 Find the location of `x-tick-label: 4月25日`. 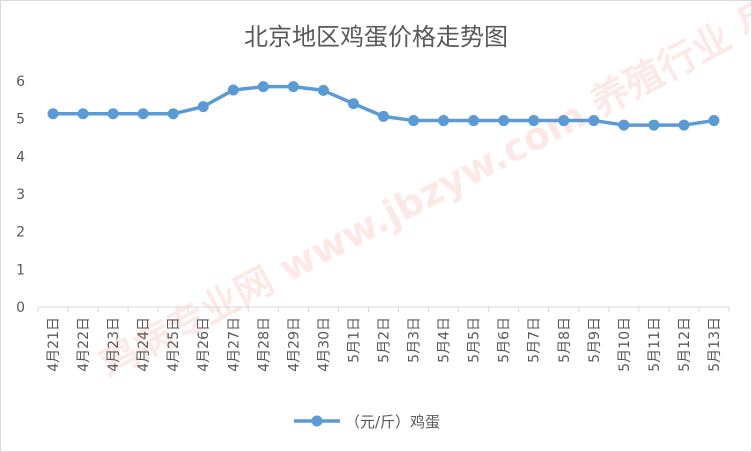

x-tick-label: 4月25日 is located at coordinates (174, 344).